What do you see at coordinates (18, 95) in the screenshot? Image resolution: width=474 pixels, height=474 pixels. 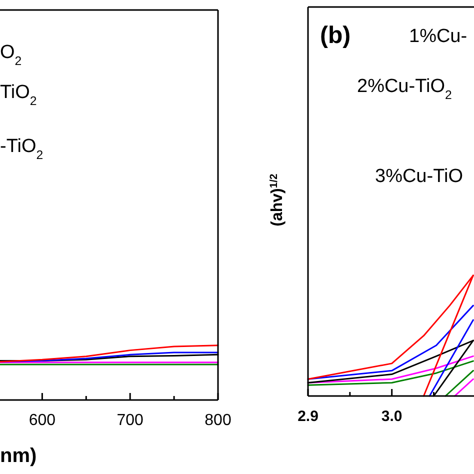 I see `text: TiO$_{2}$` at bounding box center [18, 95].